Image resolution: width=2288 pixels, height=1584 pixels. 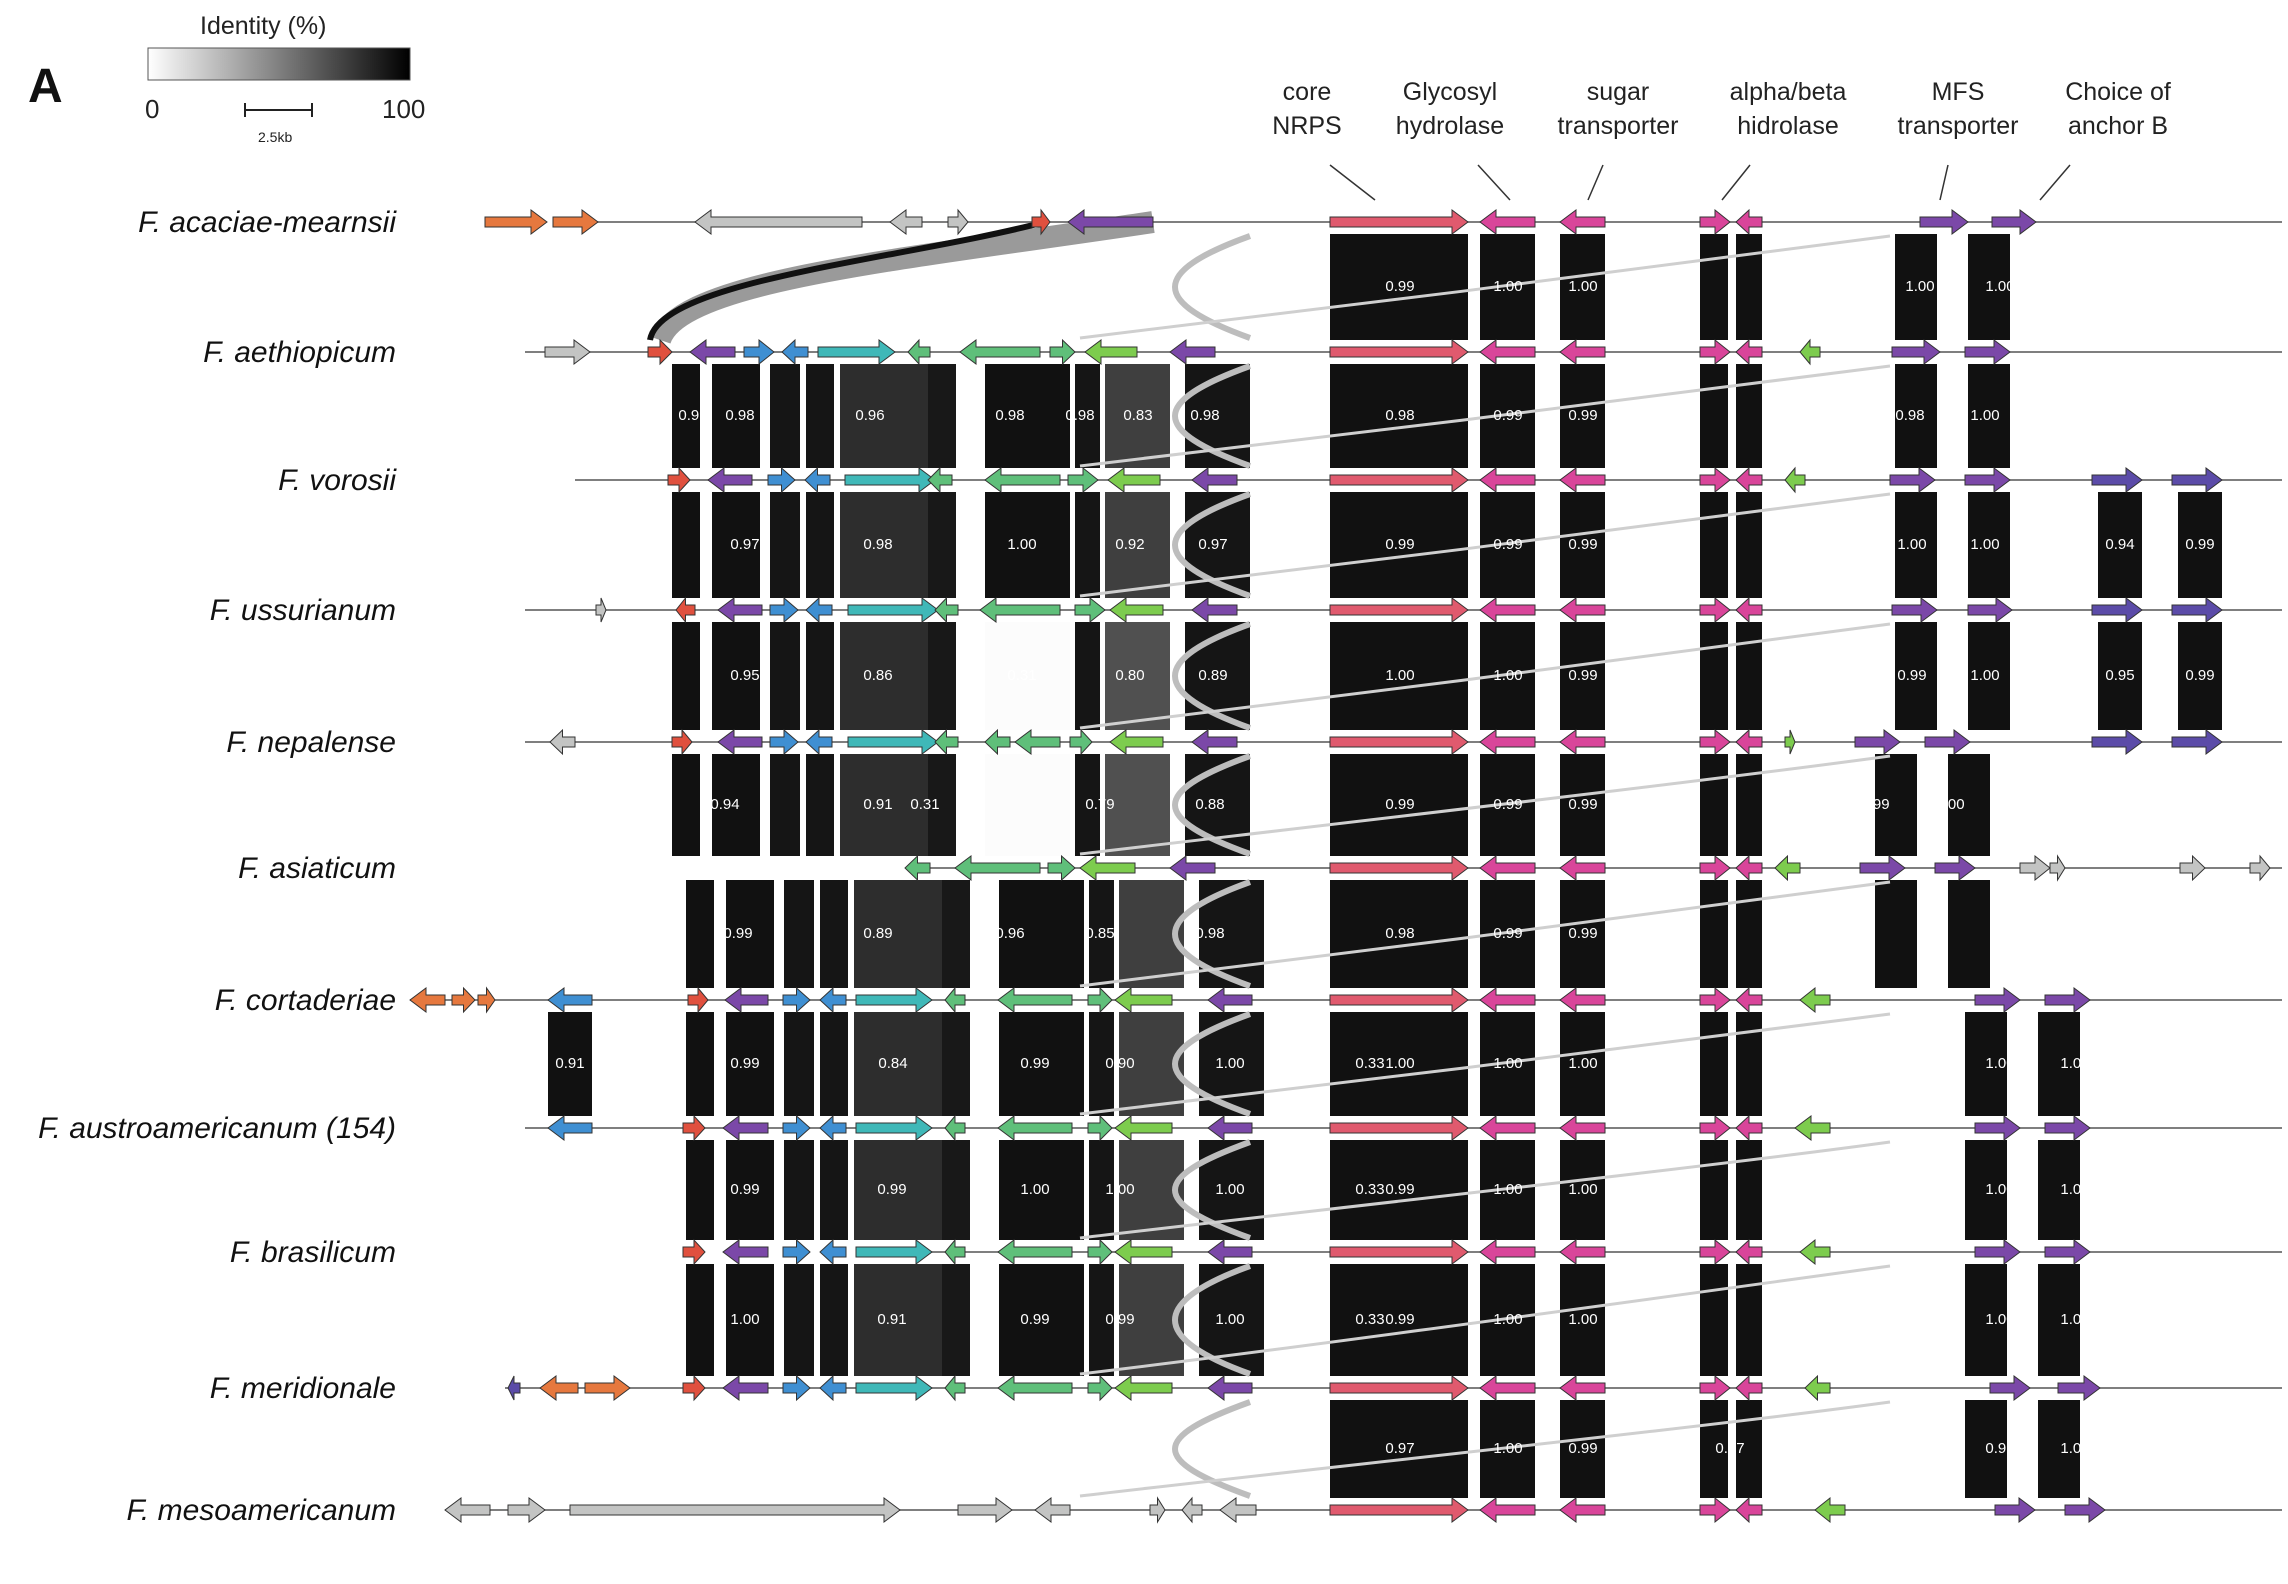 What do you see at coordinates (45, 86) in the screenshot?
I see `panel-label: A` at bounding box center [45, 86].